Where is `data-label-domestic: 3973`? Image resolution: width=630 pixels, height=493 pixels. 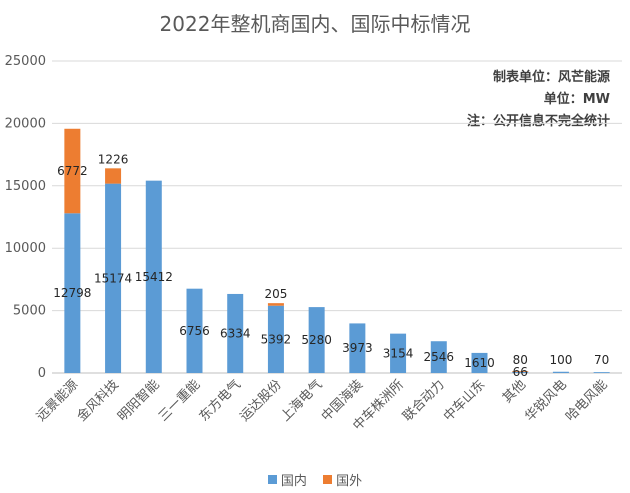
data-label-domestic: 3973 is located at coordinates (357, 348).